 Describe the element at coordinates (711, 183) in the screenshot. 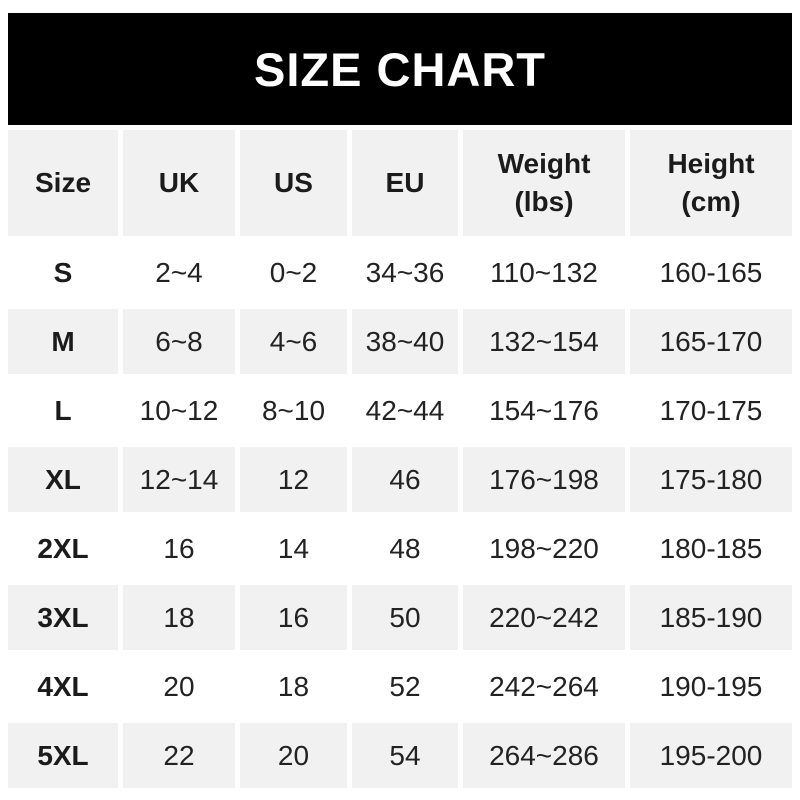

I see `column-header-height: Height (cm)` at that location.